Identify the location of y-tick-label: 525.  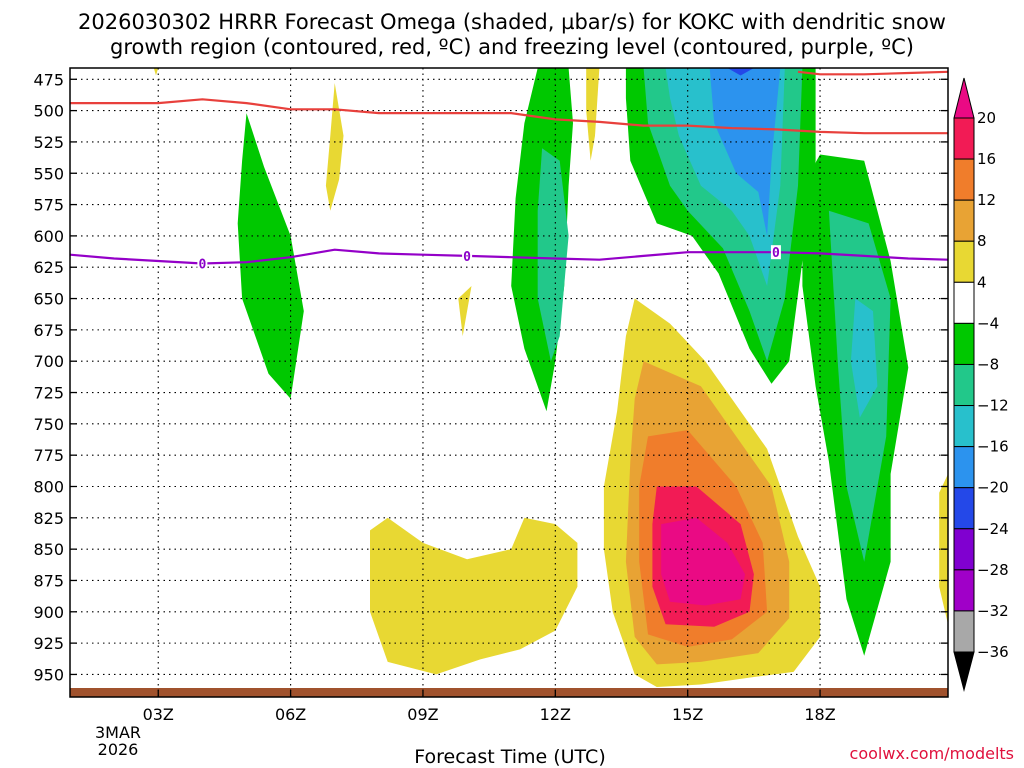
(48, 142).